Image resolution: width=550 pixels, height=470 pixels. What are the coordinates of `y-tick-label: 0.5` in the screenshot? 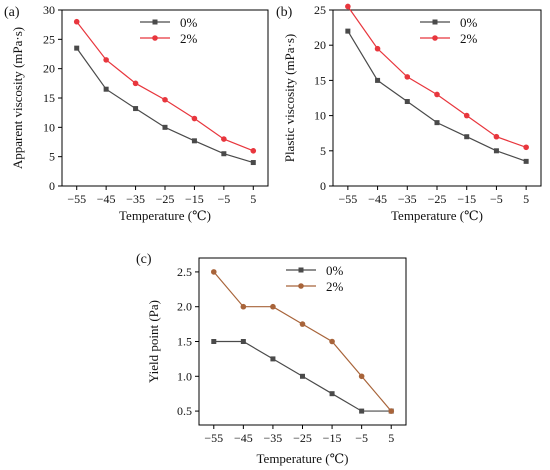 It's located at (184, 411).